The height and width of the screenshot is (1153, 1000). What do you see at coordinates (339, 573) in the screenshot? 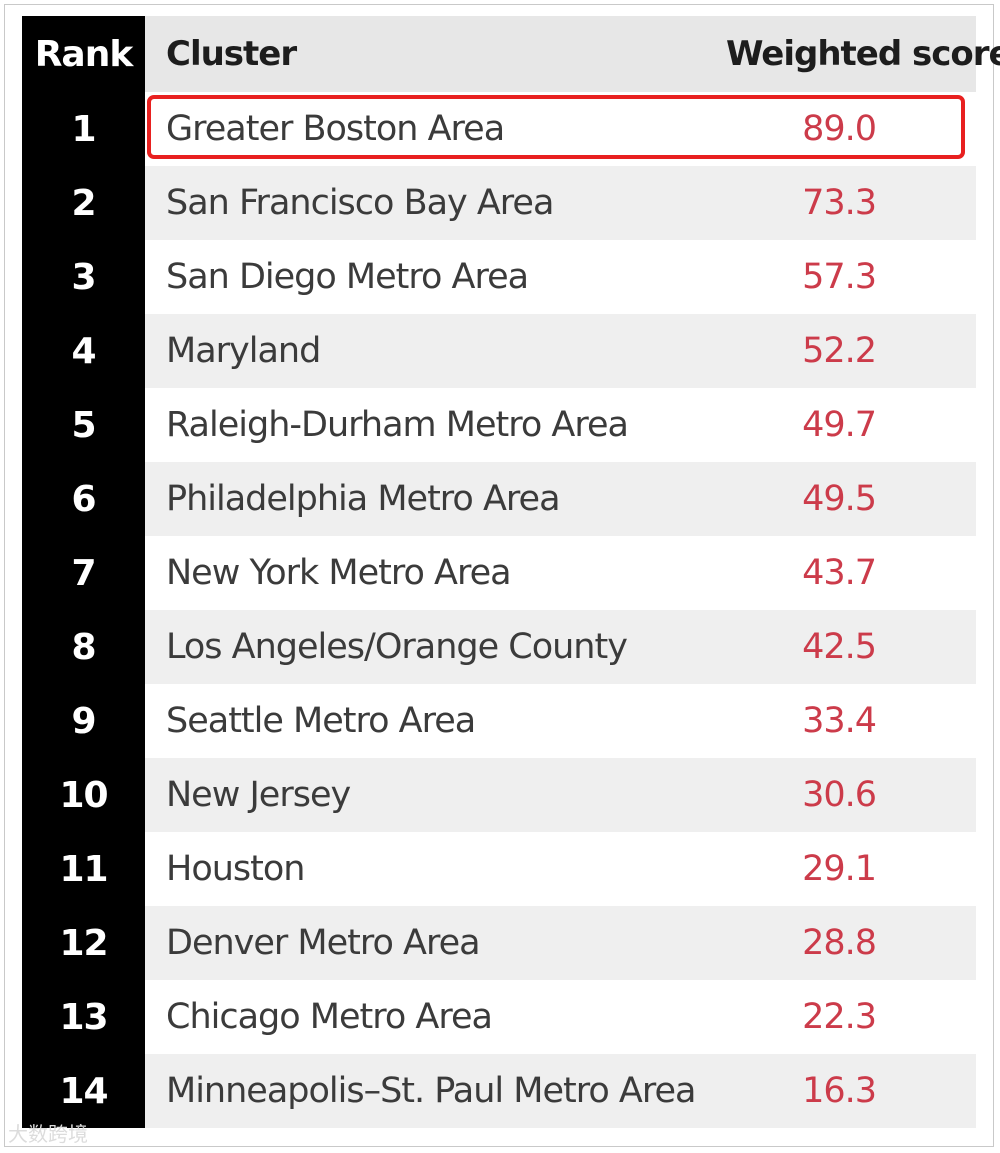
I see `cluster-cell: New York Metro Area` at bounding box center [339, 573].